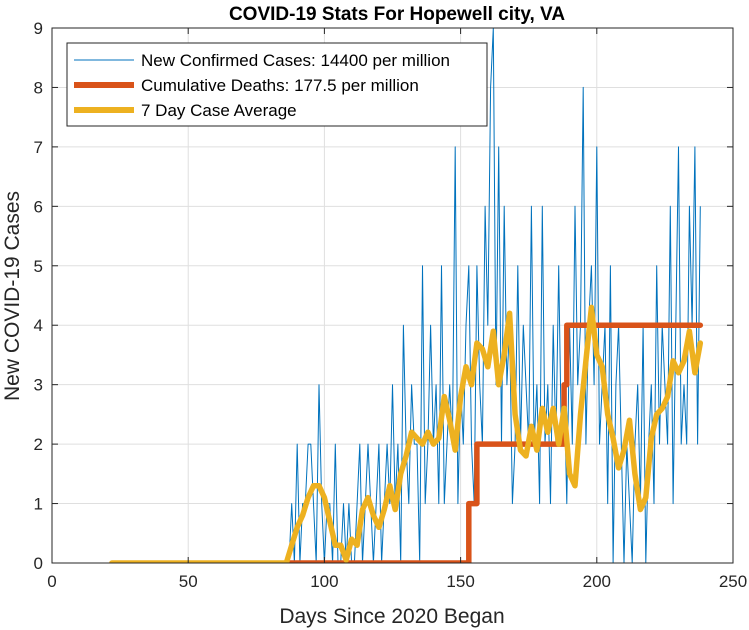 This screenshot has height=630, width=749. I want to click on x-tick-label: 250, so click(733, 581).